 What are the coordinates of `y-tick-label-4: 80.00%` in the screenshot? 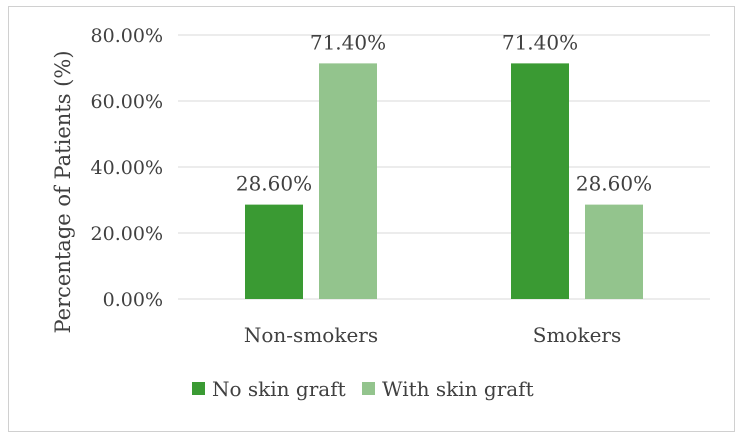 It's located at (127, 36).